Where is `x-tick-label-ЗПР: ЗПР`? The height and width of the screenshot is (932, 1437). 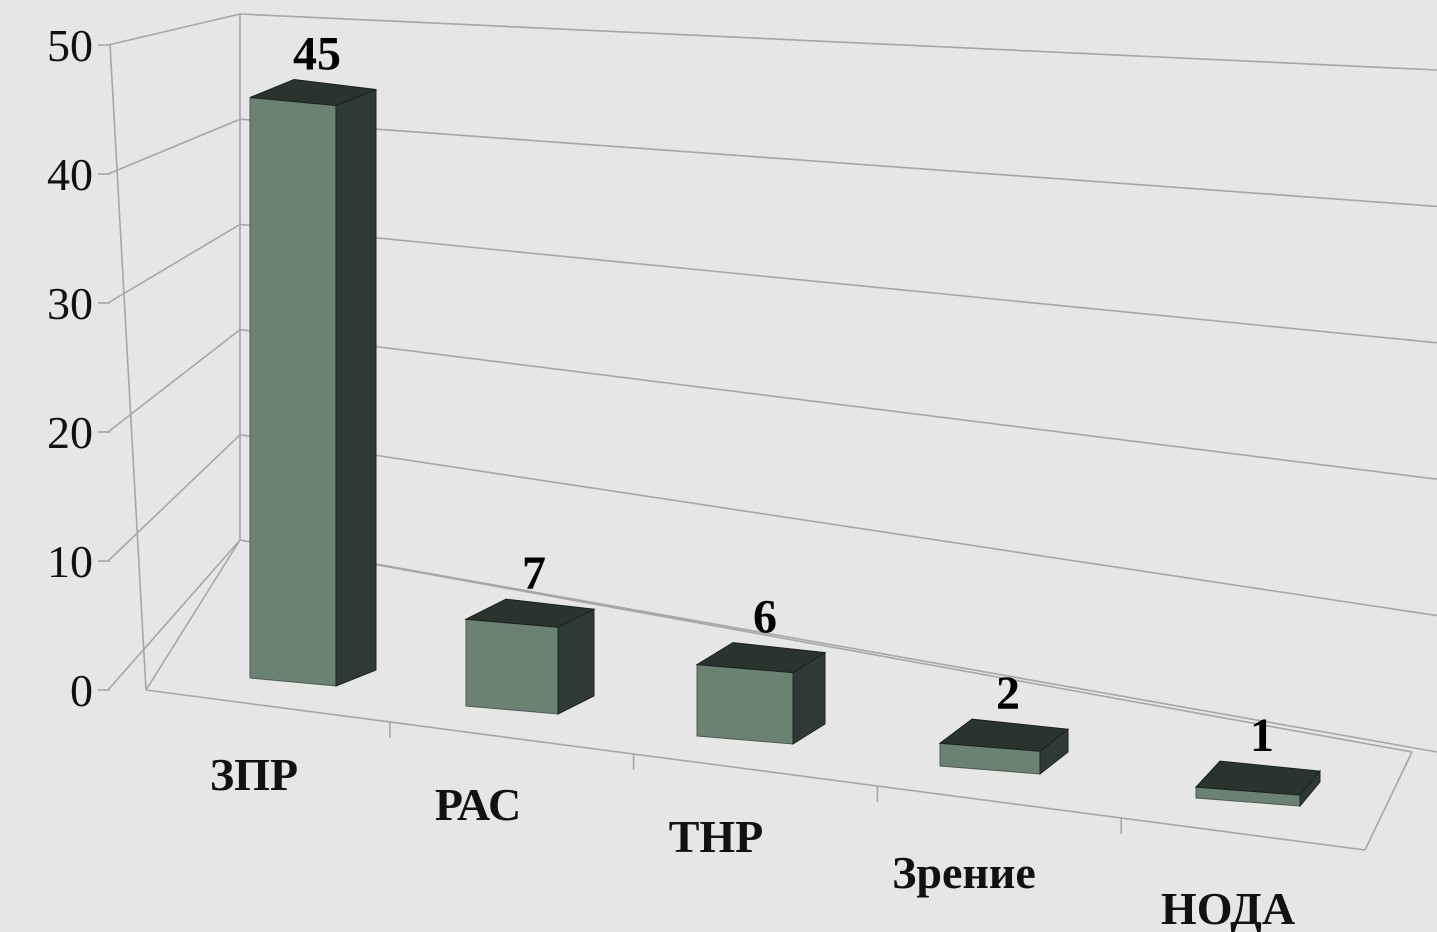
x-tick-label-ЗПР: ЗПР is located at coordinates (254, 774).